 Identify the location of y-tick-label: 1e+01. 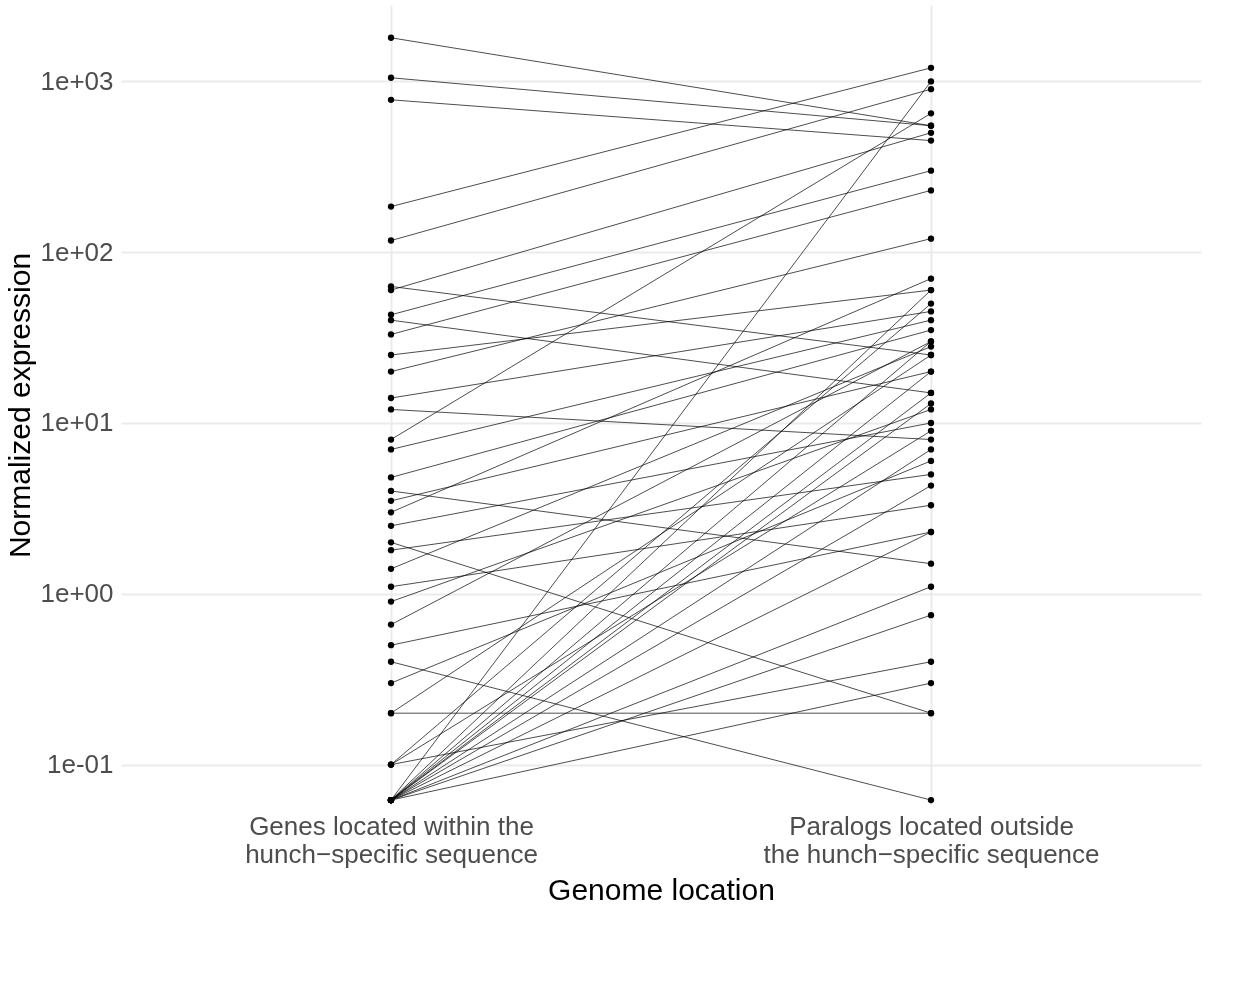
(77, 422).